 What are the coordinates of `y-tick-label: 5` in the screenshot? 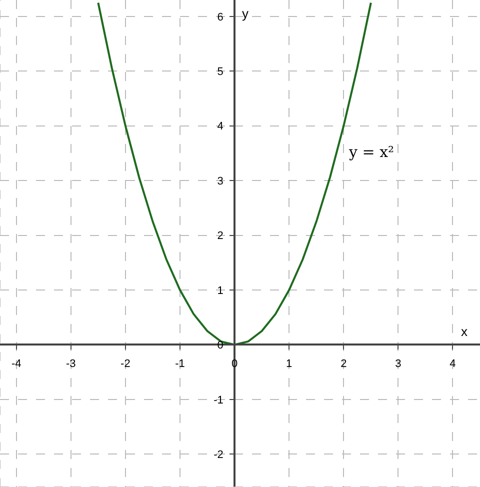 It's located at (220, 72).